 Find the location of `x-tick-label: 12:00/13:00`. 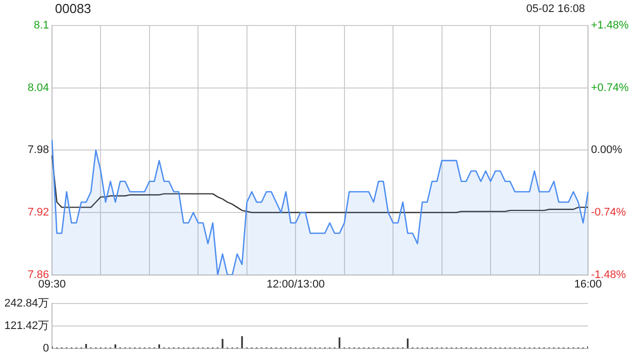

x-tick-label: 12:00/13:00 is located at coordinates (295, 284).